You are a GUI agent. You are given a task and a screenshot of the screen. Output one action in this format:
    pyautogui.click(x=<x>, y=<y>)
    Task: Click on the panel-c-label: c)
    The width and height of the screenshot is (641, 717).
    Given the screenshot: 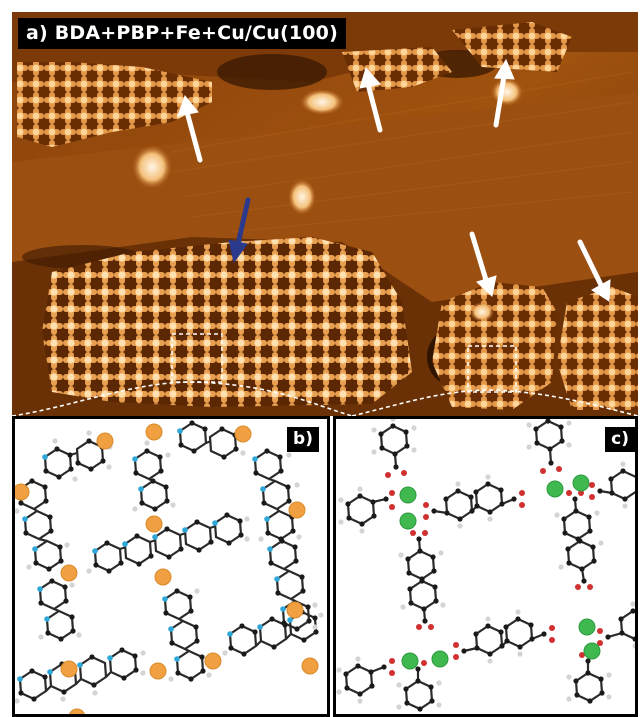 What is the action you would take?
    pyautogui.click(x=620, y=439)
    